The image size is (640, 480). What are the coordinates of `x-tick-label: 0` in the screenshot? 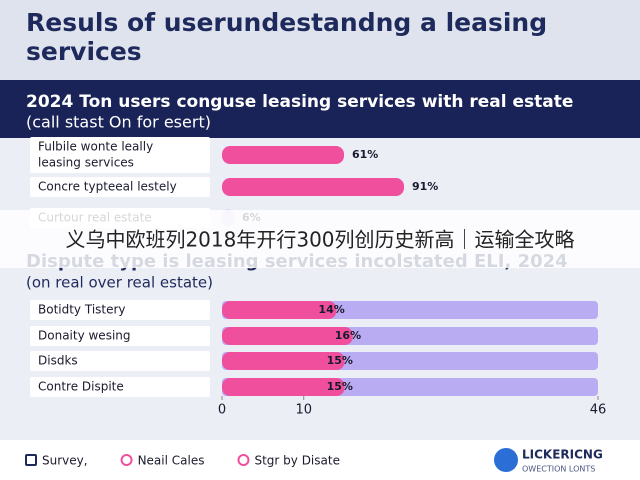 It's located at (222, 410).